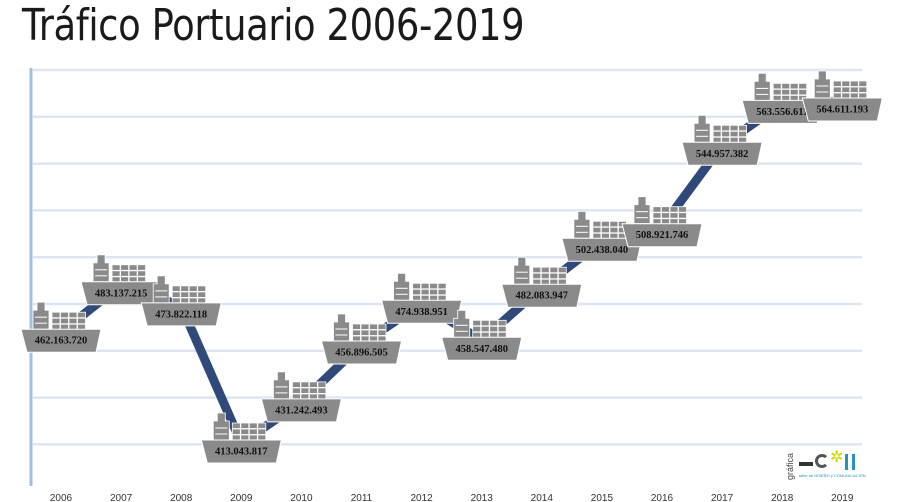  I want to click on data-point-ship: 431.242.493, so click(301, 397).